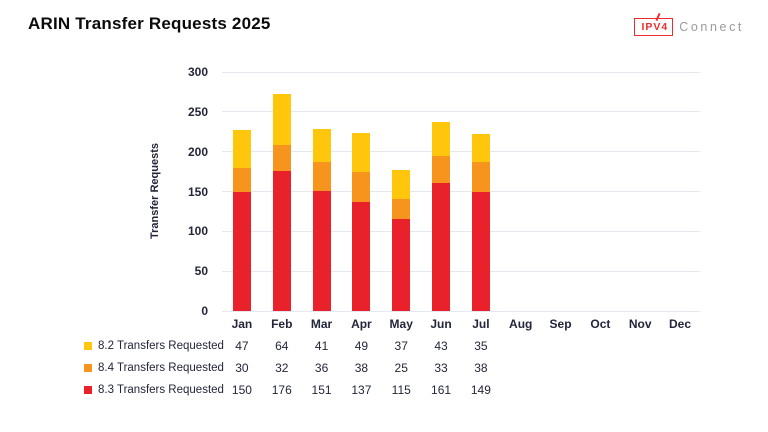 Image resolution: width=768 pixels, height=432 pixels. What do you see at coordinates (461, 368) in the screenshot?
I see `value-row-8.4: 30 32 36 38 25 33 38` at bounding box center [461, 368].